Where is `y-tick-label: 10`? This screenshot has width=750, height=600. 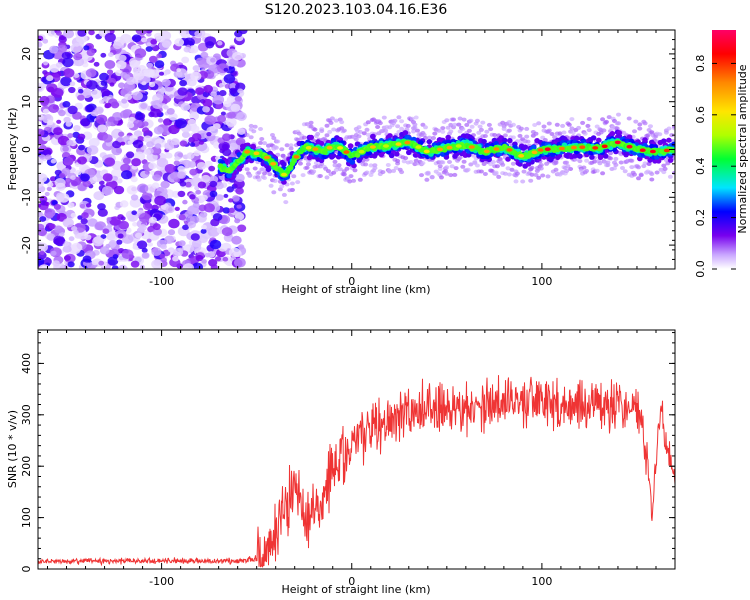
y-tick-label: 10 is located at coordinates (26, 102).